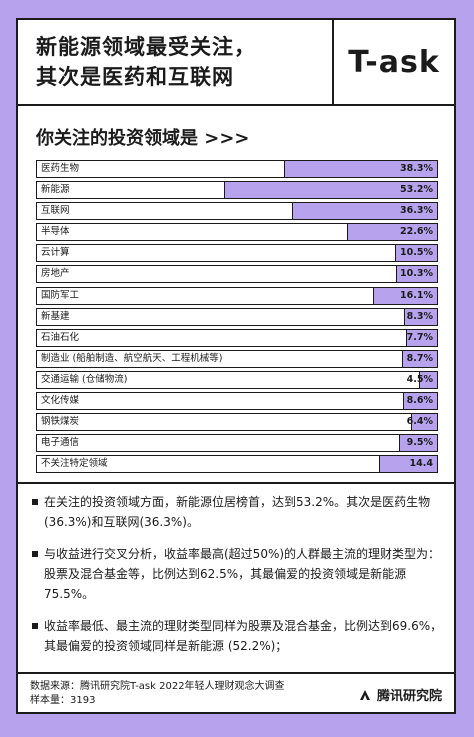  I want to click on value-label: 8.6%, so click(419, 401).